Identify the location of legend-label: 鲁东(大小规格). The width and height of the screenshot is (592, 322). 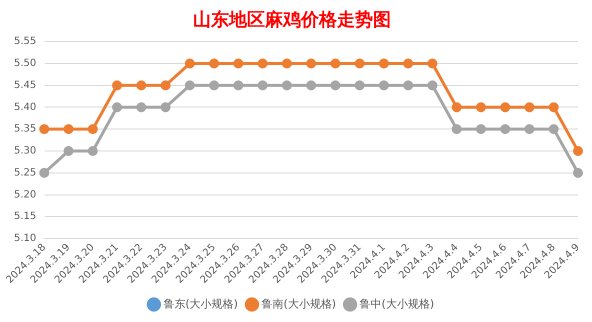
(200, 303).